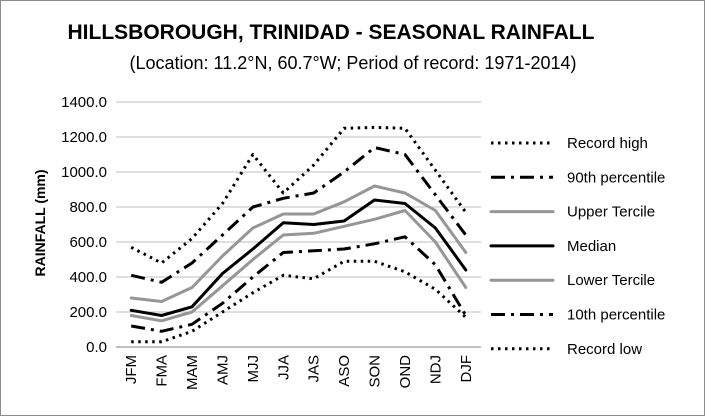 Image resolution: width=705 pixels, height=416 pixels. Describe the element at coordinates (611, 212) in the screenshot. I see `legend-entry: Upper Tercile` at that location.